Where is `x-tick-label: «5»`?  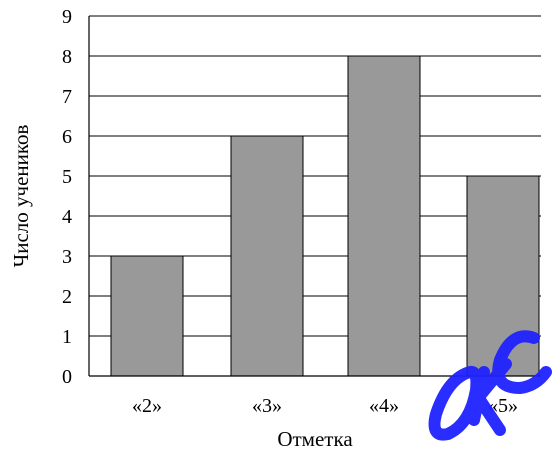 x-tick-label: «5» is located at coordinates (503, 406).